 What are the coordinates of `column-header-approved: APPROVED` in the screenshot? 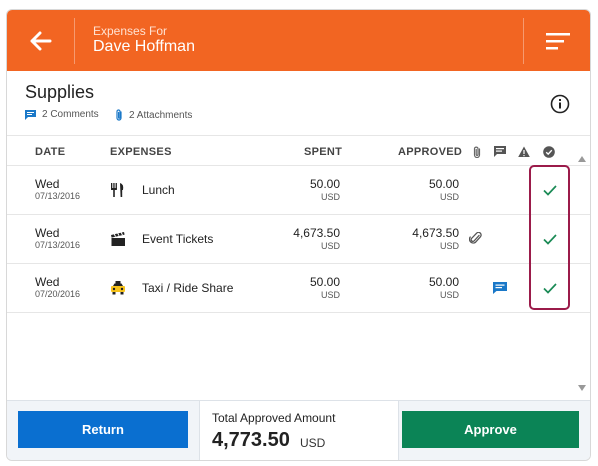 It's located at (430, 152).